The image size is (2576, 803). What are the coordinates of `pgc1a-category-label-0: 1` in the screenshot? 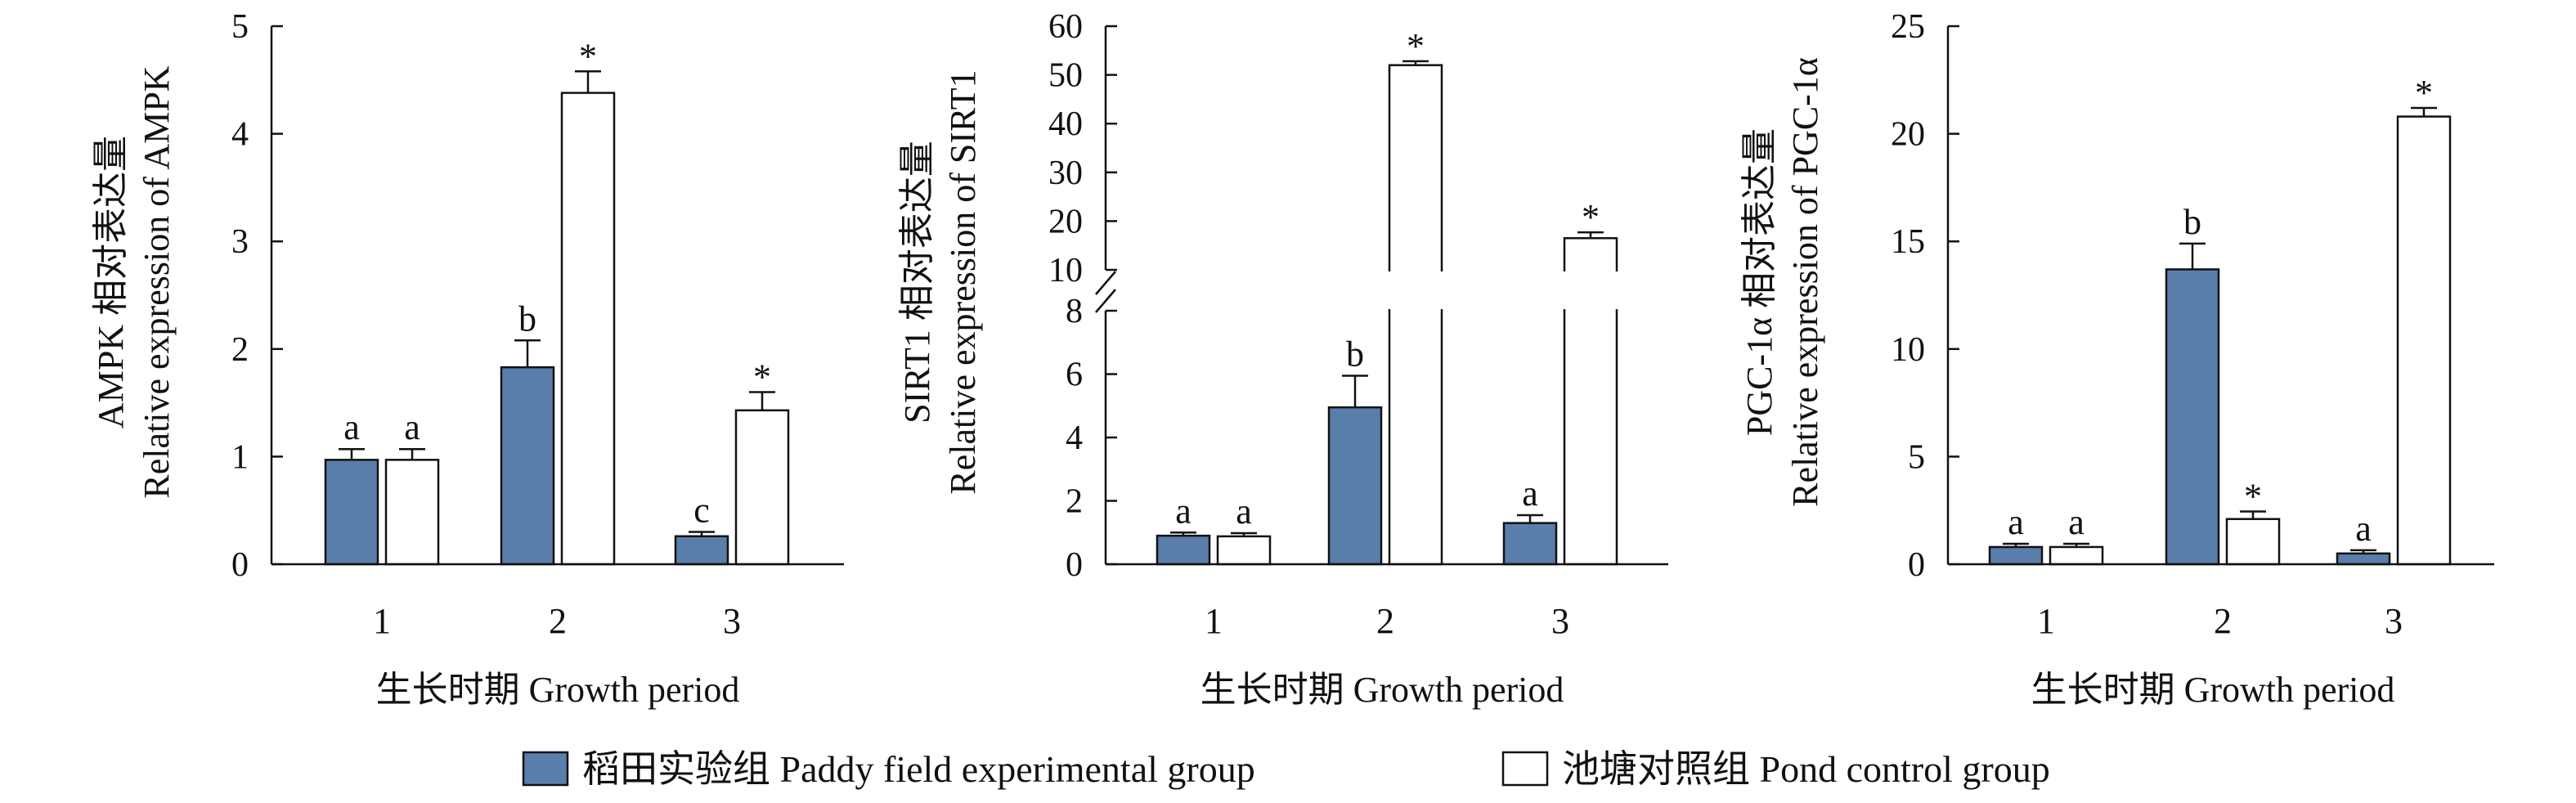 It's located at (2046, 621).